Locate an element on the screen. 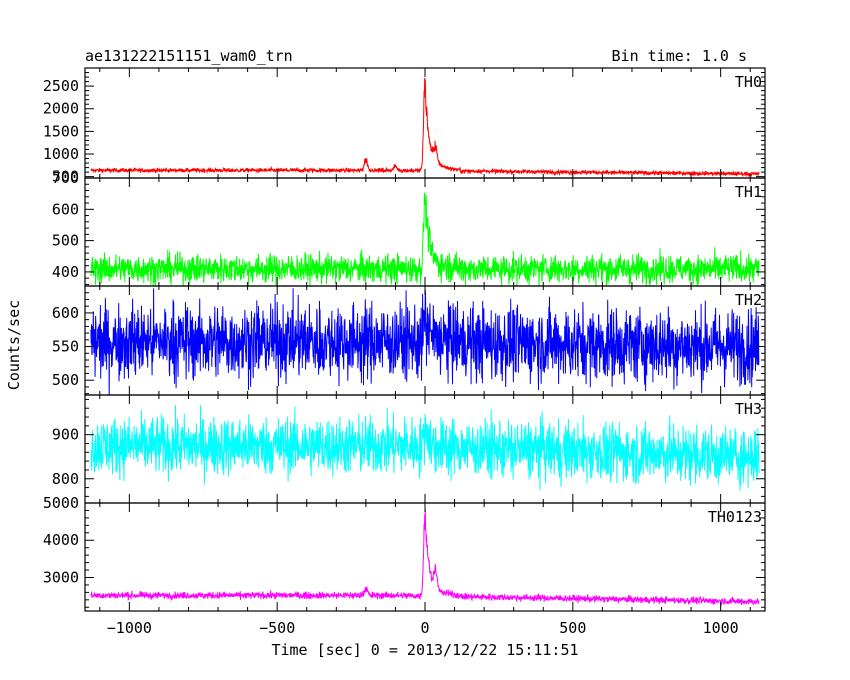  series-th3 is located at coordinates (425, 447).